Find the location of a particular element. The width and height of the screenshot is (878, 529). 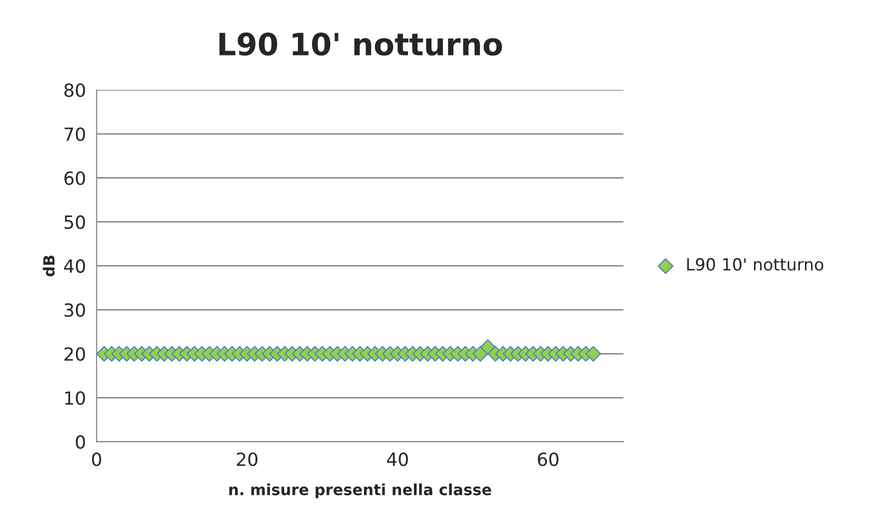

chart-title: L90 10' notturno is located at coordinates (360, 44).